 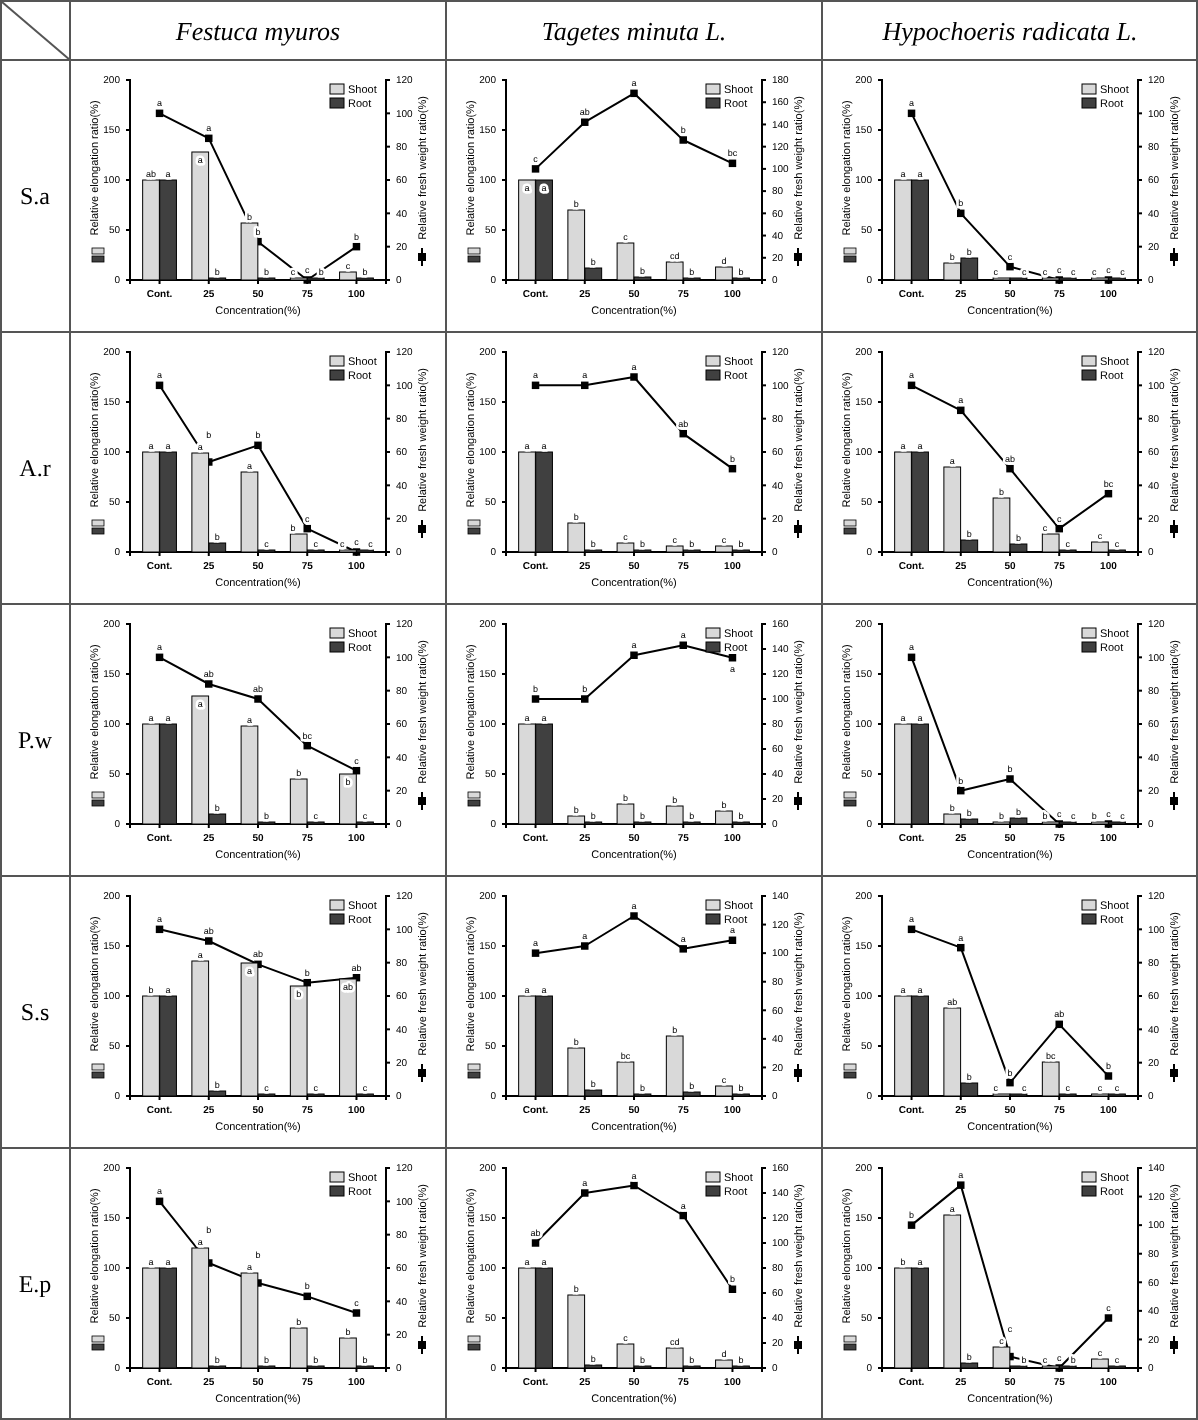 I want to click on chart-title: Festuca myuros, so click(x=257, y=31).